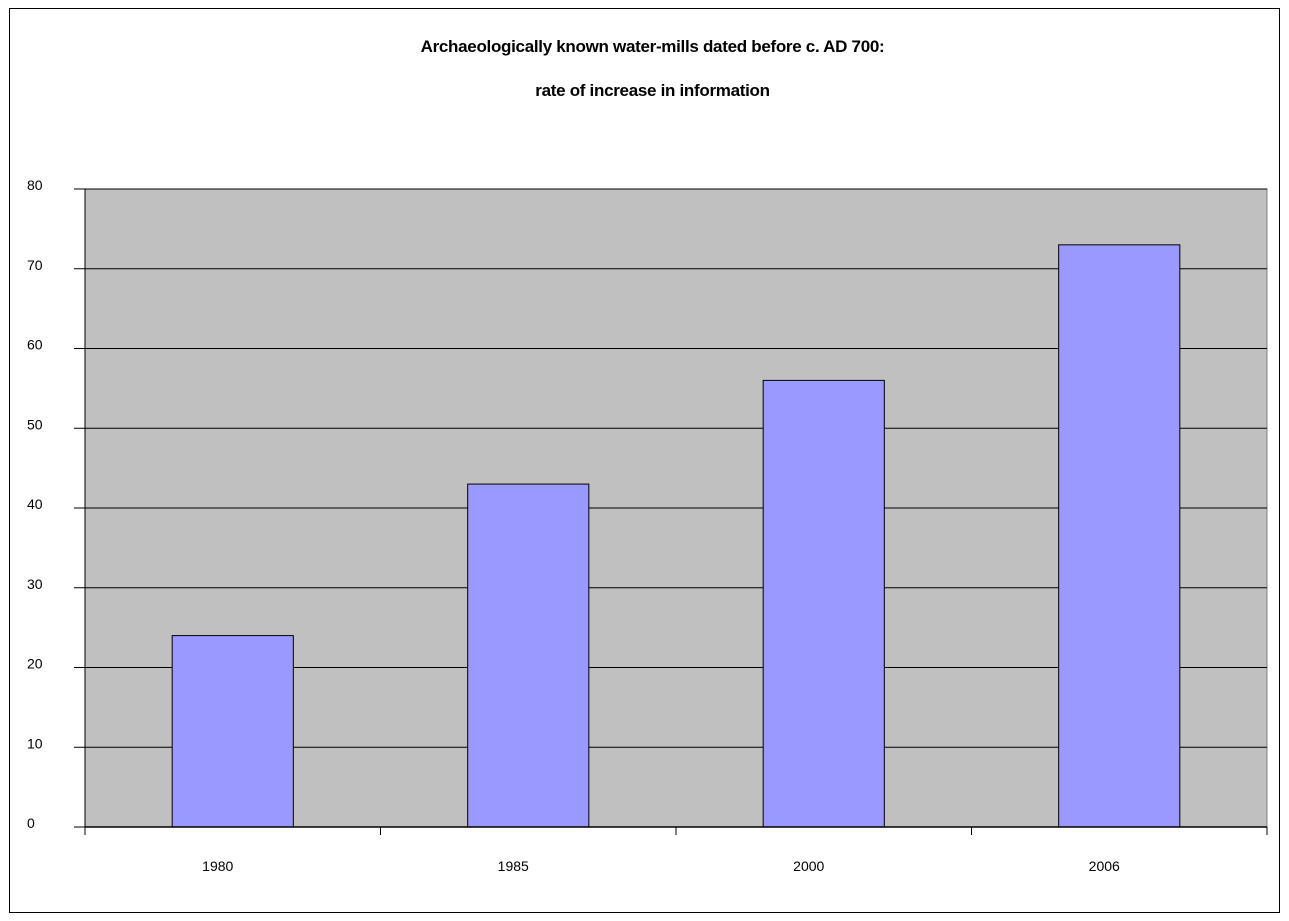  What do you see at coordinates (1119, 536) in the screenshot?
I see `bar-2006` at bounding box center [1119, 536].